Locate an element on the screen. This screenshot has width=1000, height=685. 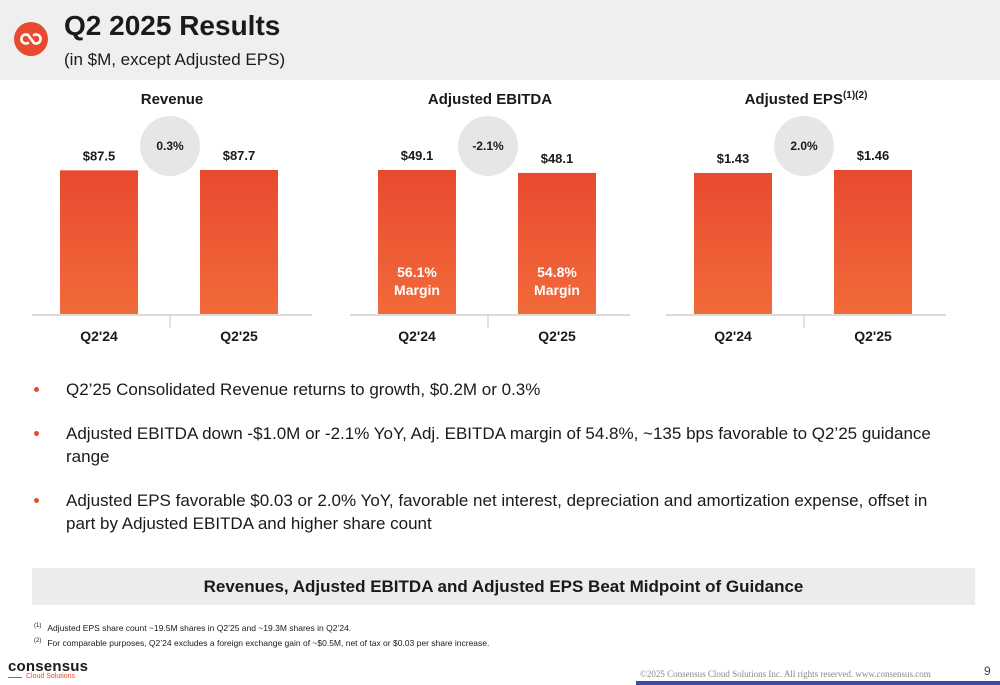
brand-logo: consensus Cloud Solutions is located at coordinates (48, 669).